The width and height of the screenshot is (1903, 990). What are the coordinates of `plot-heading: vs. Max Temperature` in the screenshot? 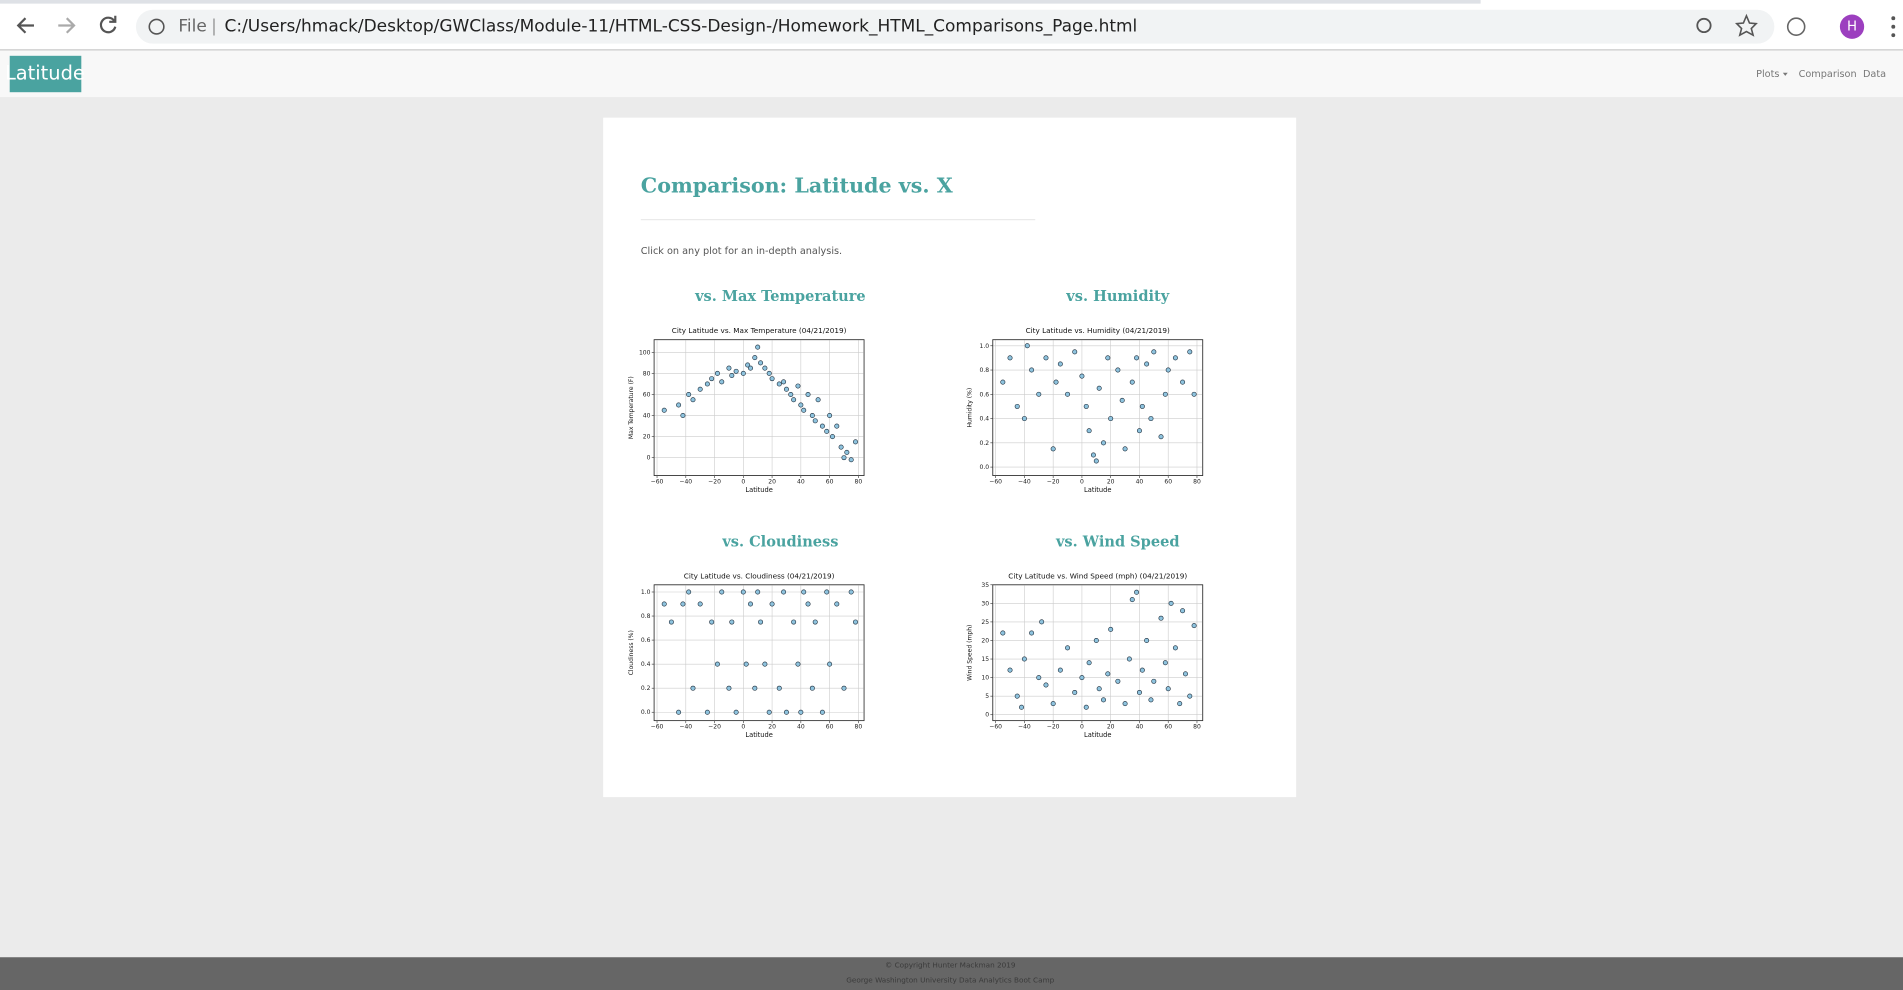 It's located at (780, 296).